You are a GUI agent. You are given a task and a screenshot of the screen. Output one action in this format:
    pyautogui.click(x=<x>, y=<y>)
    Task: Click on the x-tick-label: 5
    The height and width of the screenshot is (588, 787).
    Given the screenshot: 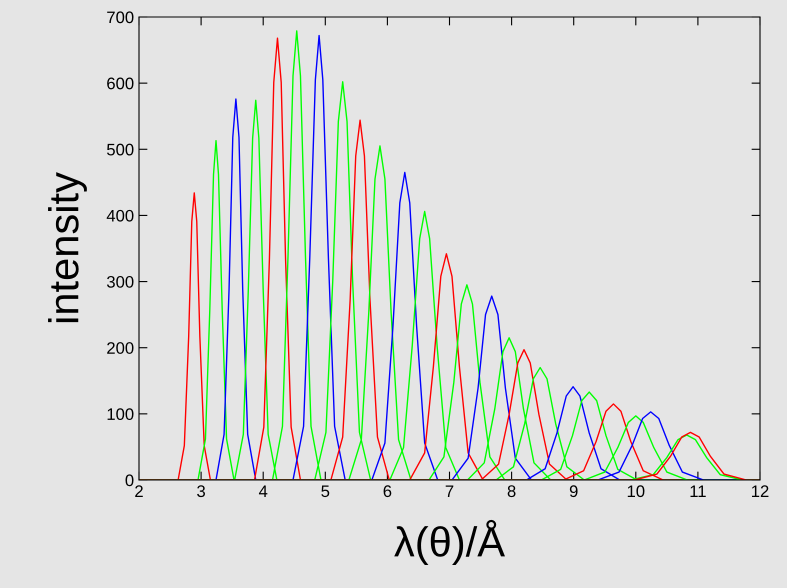 What is the action you would take?
    pyautogui.click(x=325, y=491)
    